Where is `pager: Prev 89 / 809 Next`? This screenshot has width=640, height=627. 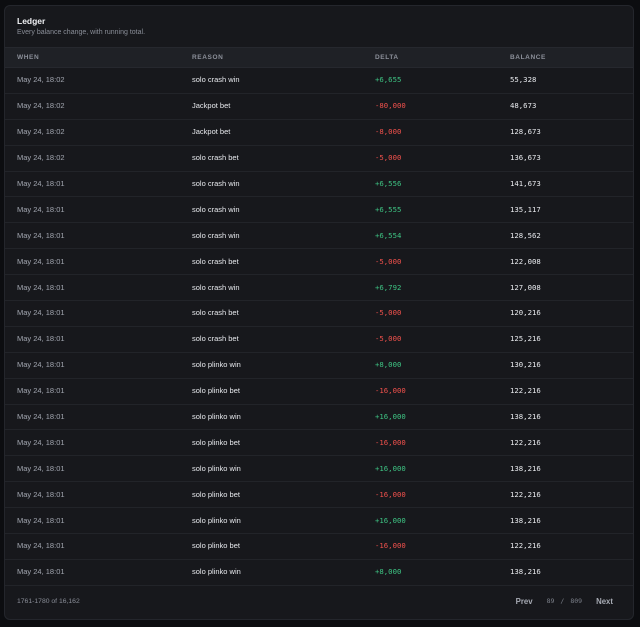 pager: Prev 89 / 809 Next is located at coordinates (564, 601).